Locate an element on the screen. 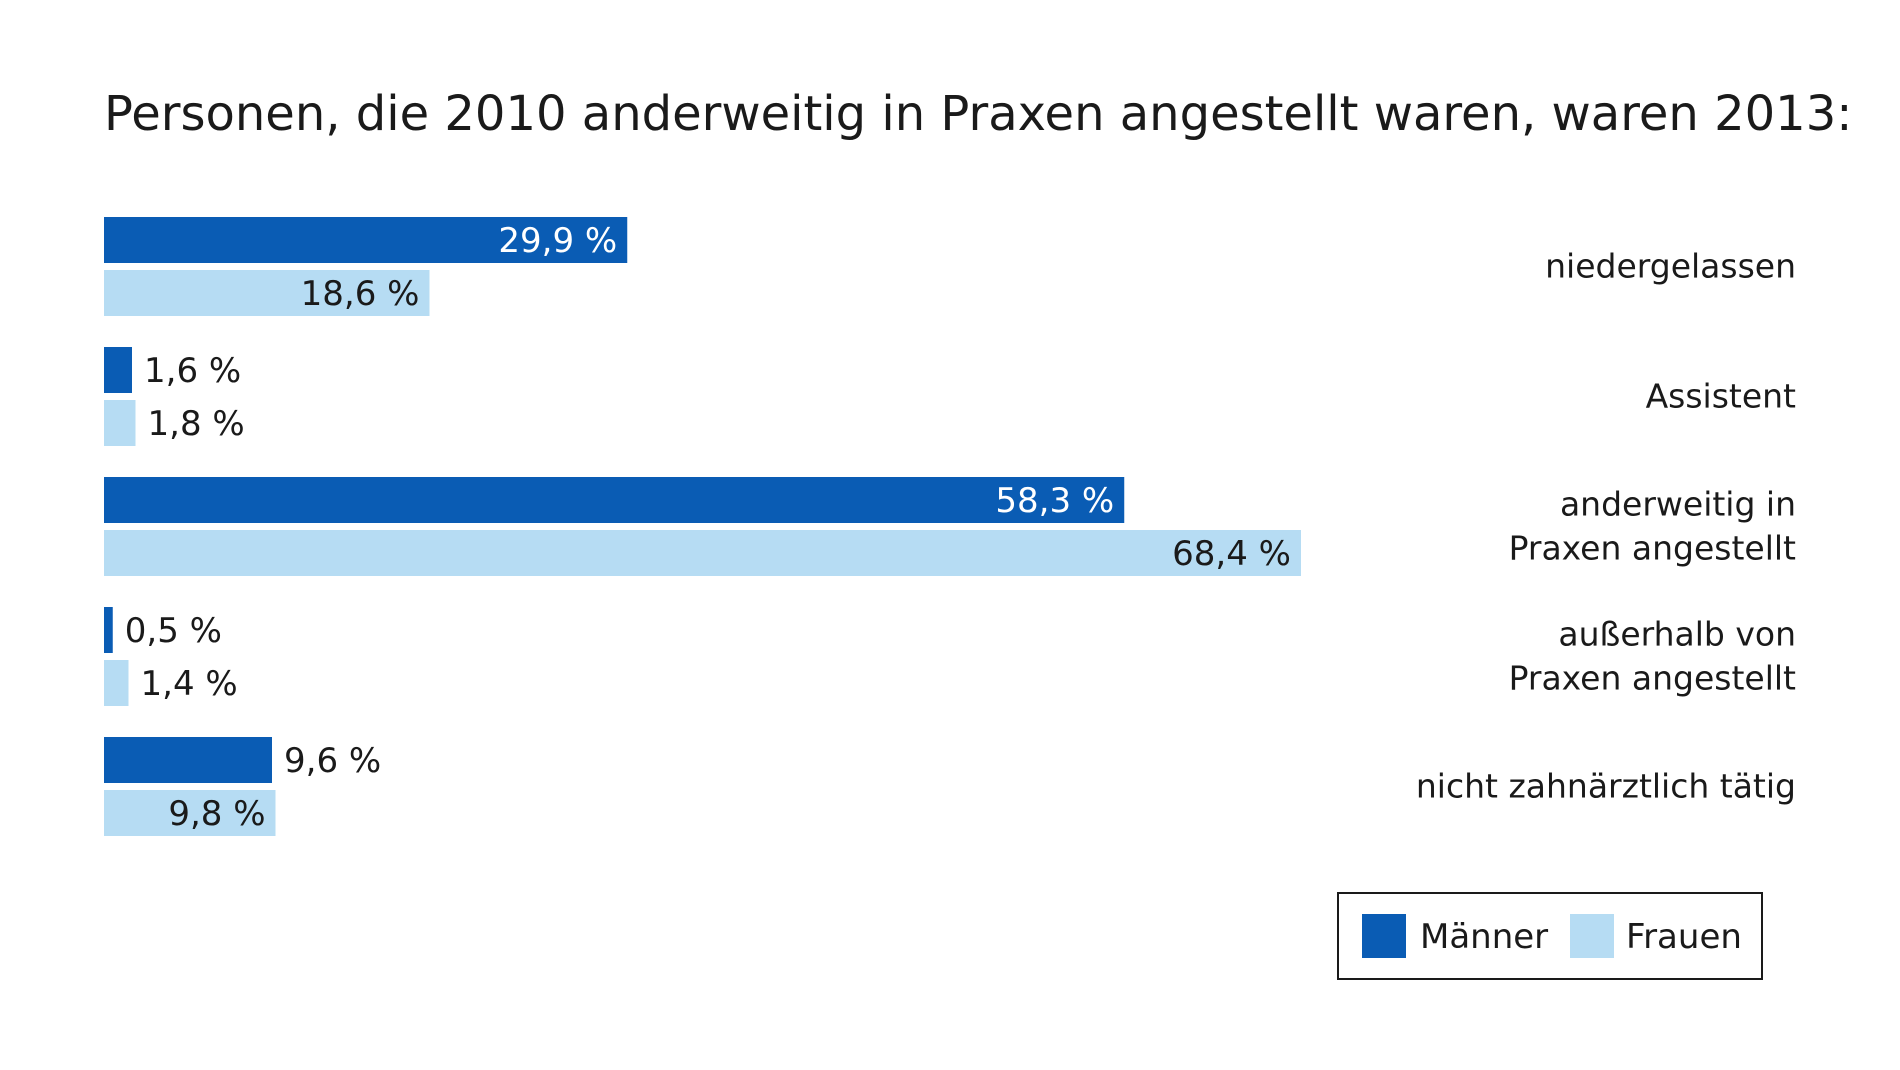 The image size is (1900, 1070). legend-label-maenner: Männer is located at coordinates (1484, 937).